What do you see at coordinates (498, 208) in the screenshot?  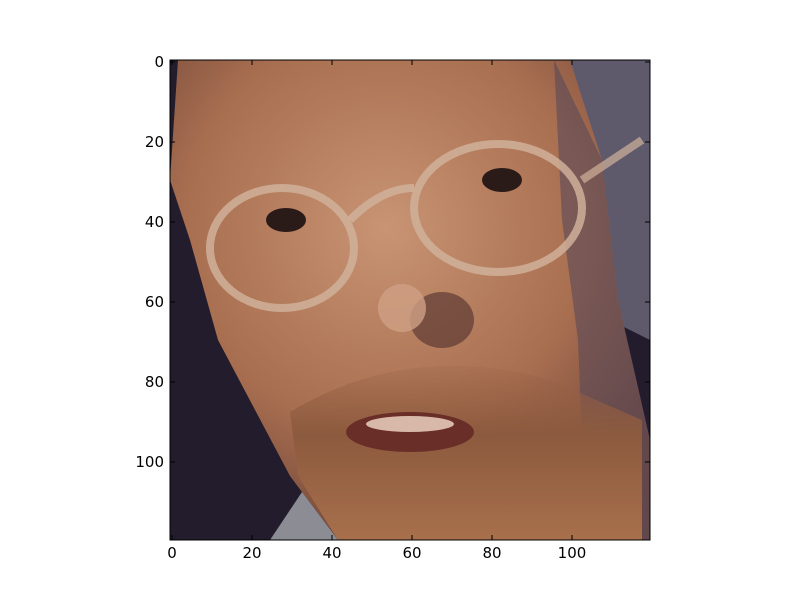 I see `right-lens` at bounding box center [498, 208].